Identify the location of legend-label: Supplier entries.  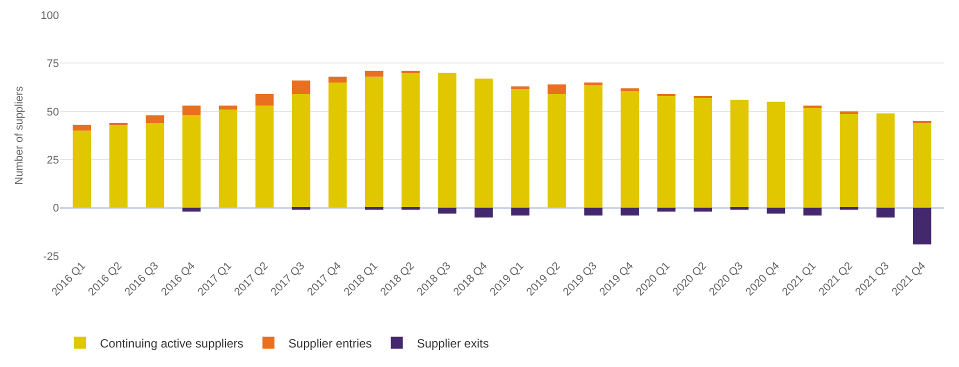
(330, 343).